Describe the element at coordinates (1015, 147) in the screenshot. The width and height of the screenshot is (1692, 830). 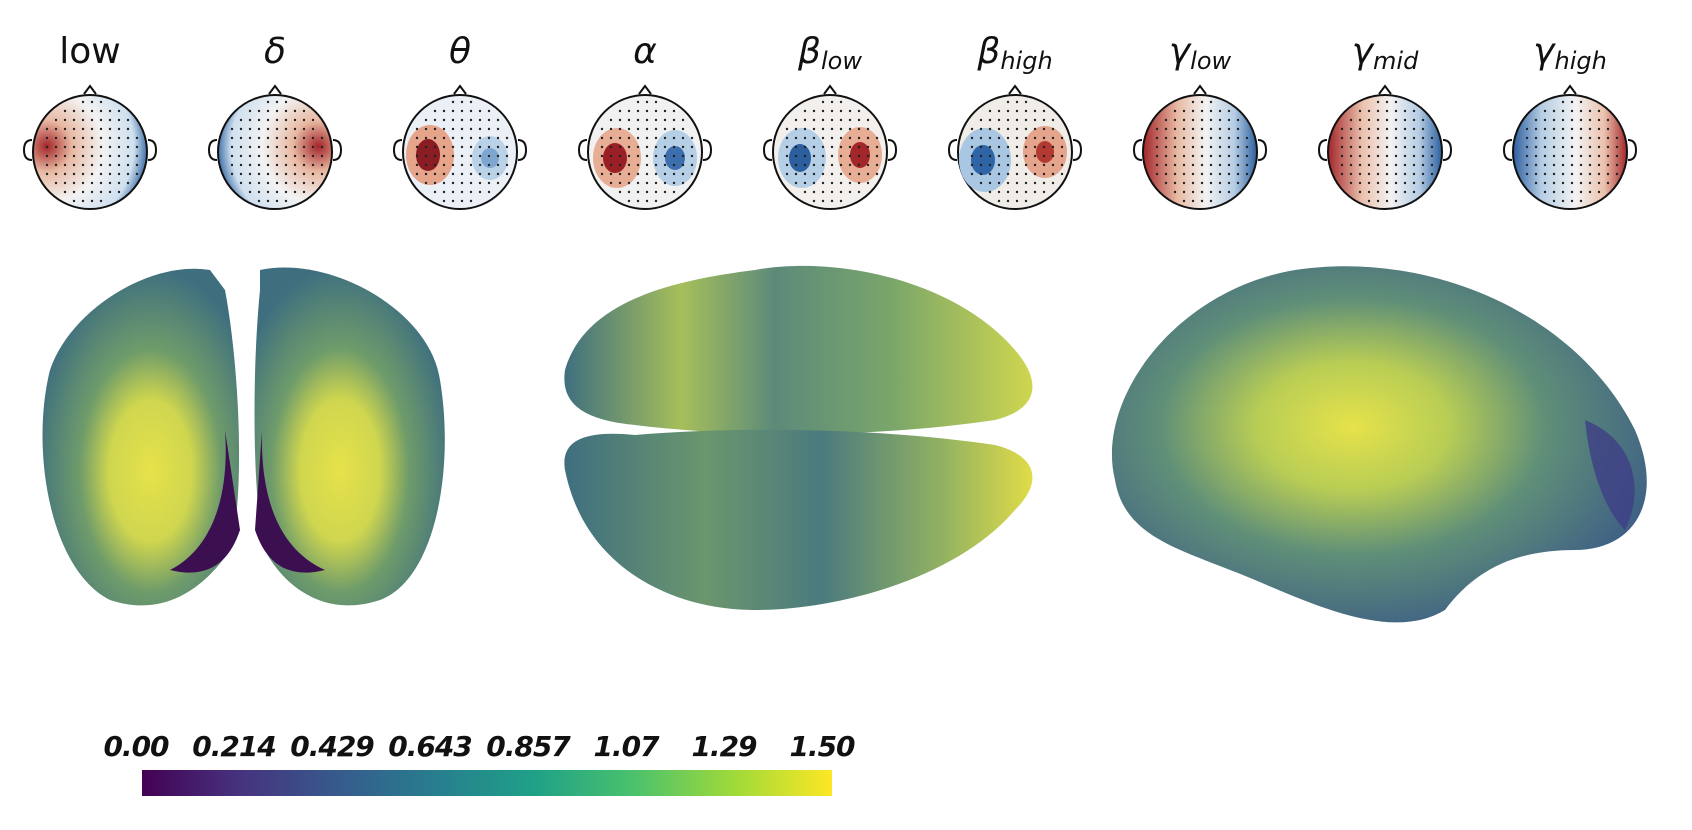
I see `head-topomap-beta-high` at that location.